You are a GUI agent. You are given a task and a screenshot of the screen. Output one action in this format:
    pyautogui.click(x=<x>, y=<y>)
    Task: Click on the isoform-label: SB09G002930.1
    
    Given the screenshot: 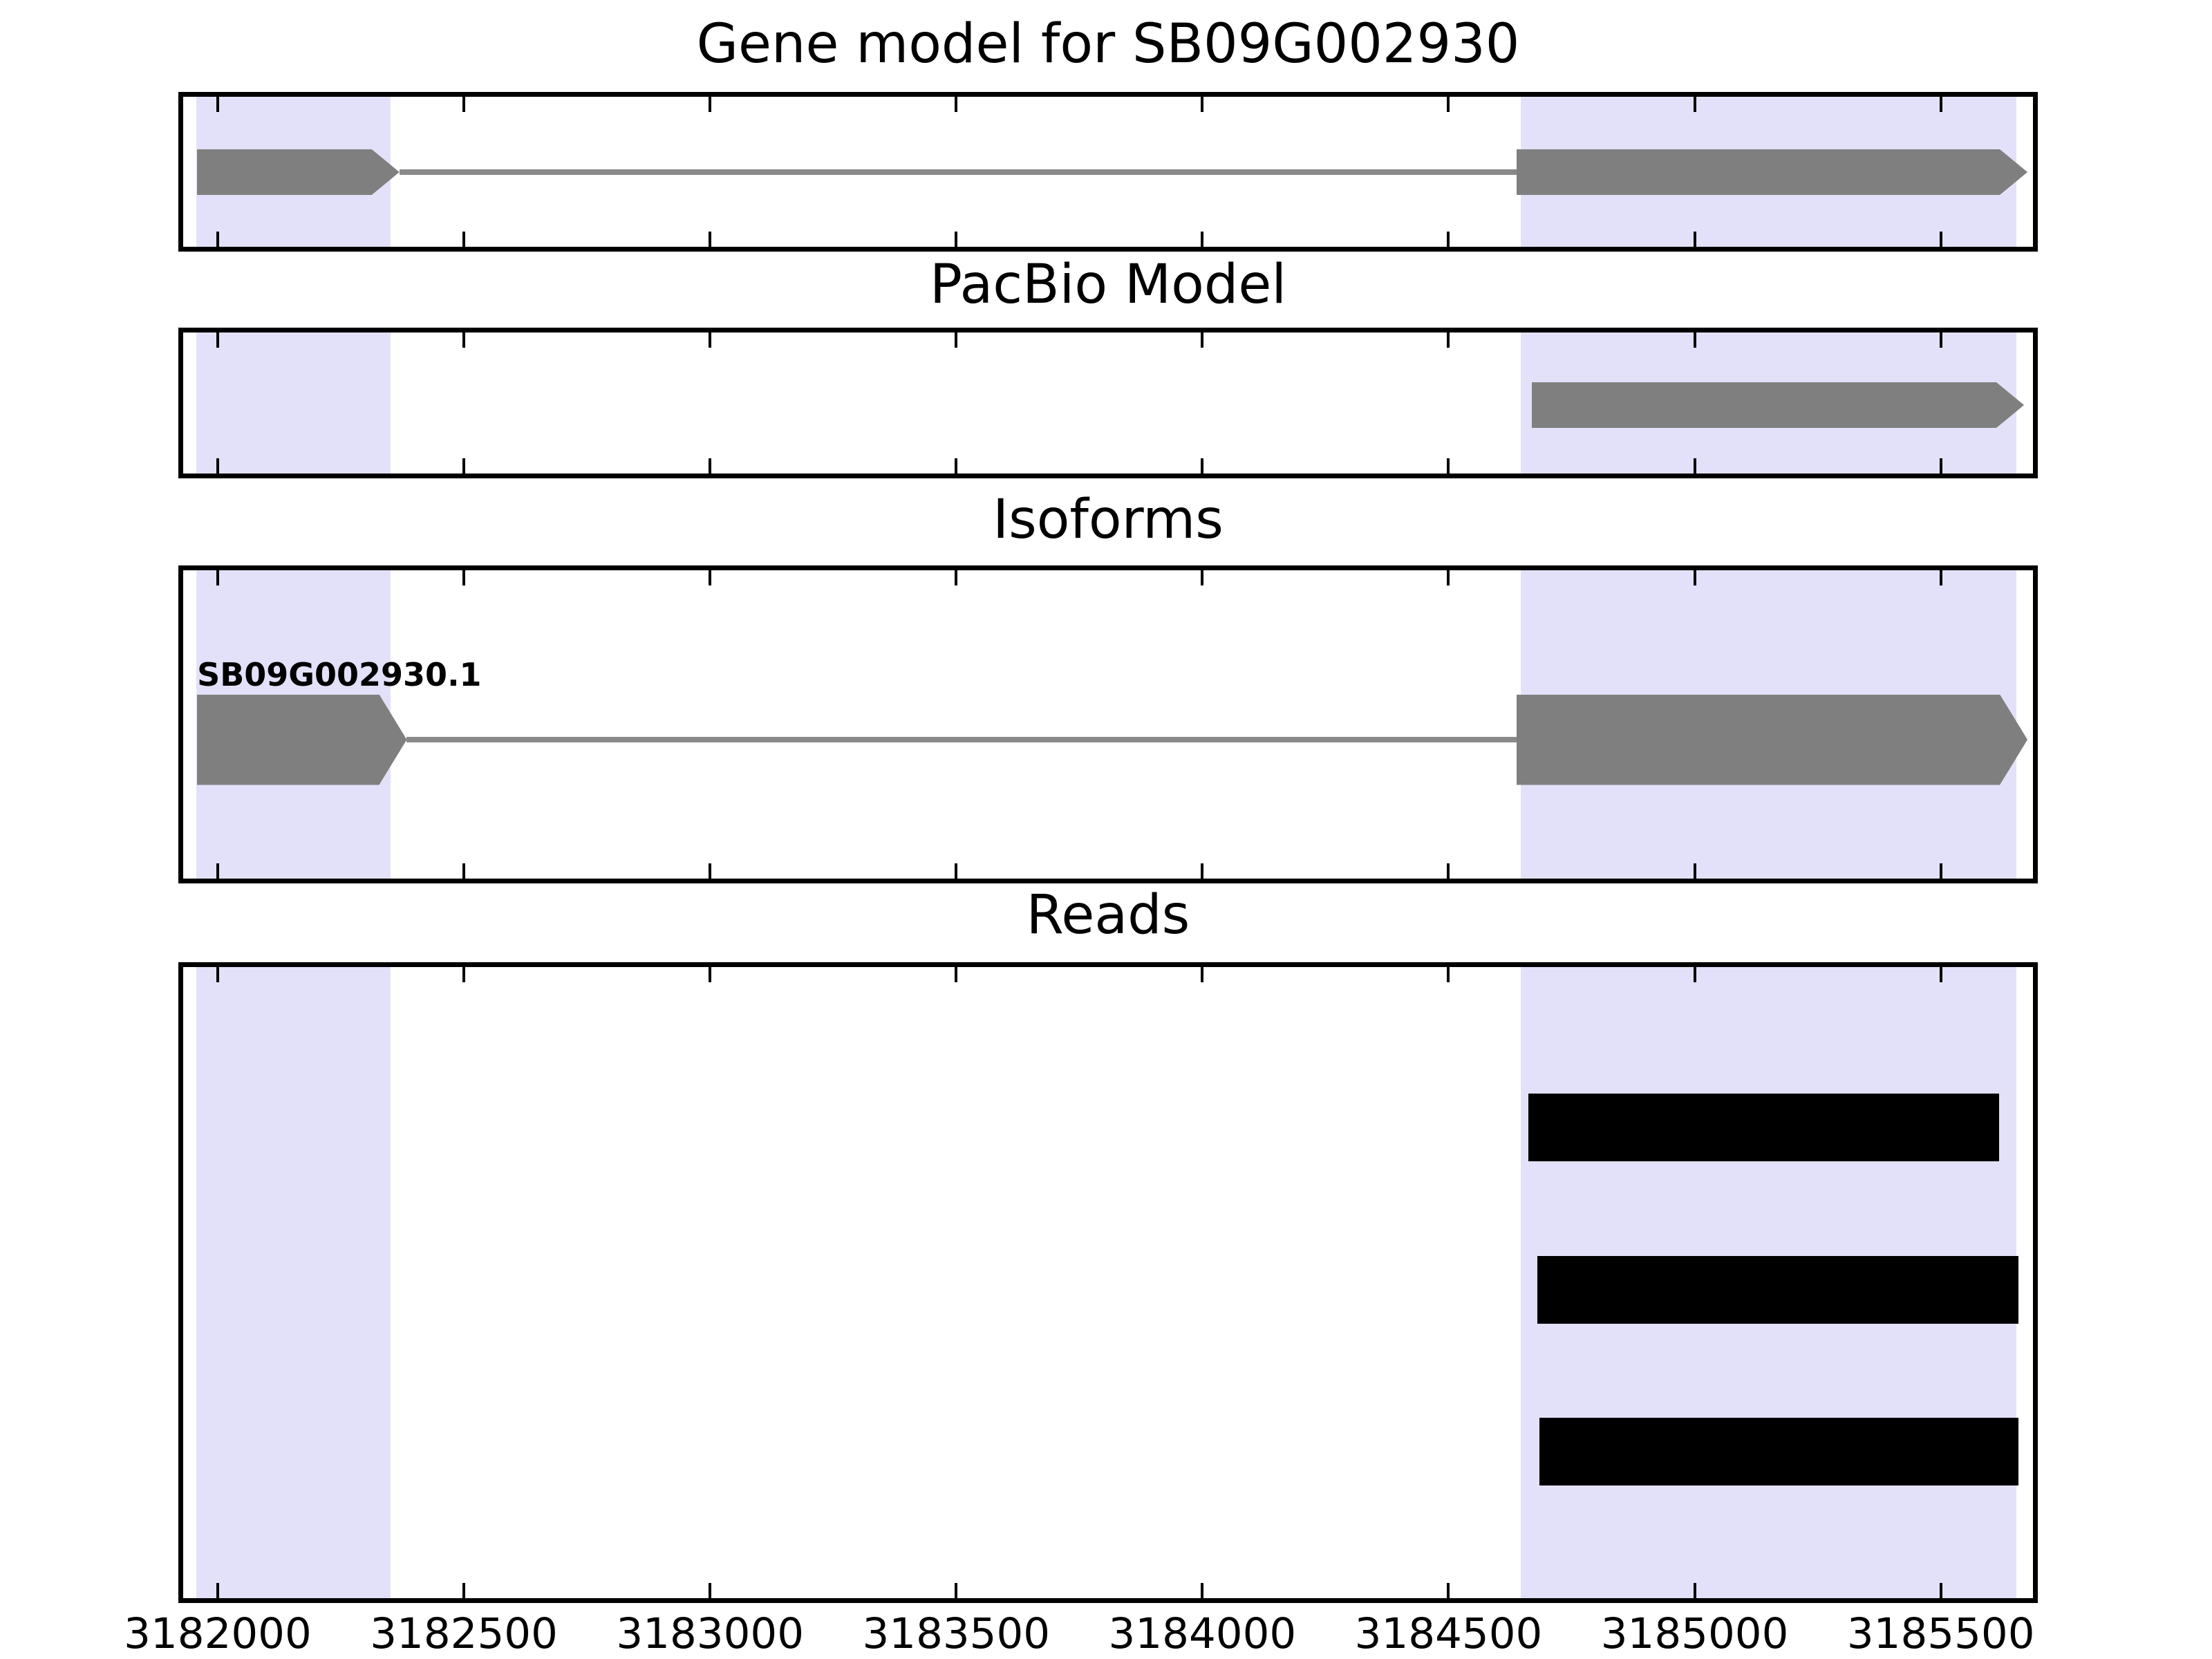 What is the action you would take?
    pyautogui.click(x=339, y=674)
    